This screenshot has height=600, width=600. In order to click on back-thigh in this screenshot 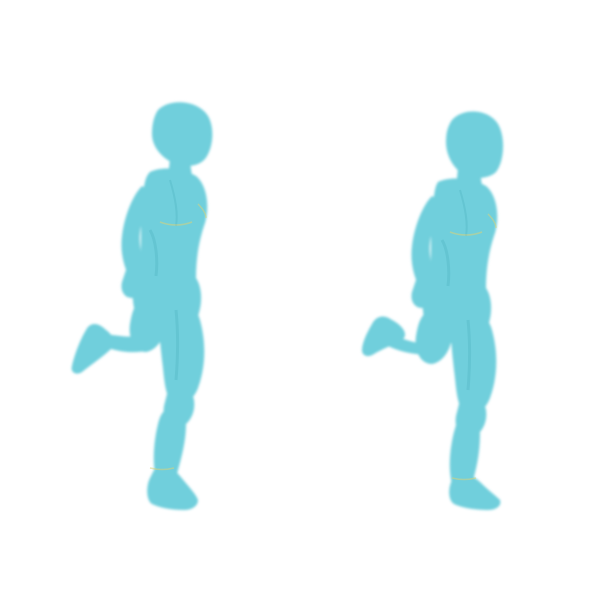, I will do `click(434, 336)`.